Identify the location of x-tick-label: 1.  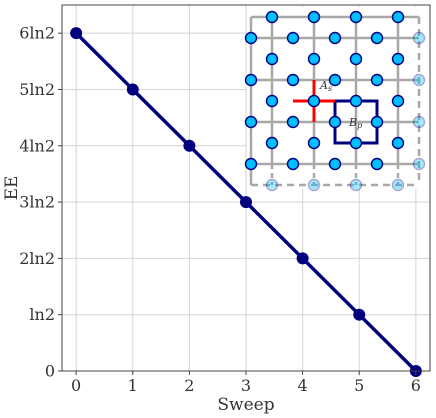
(133, 385).